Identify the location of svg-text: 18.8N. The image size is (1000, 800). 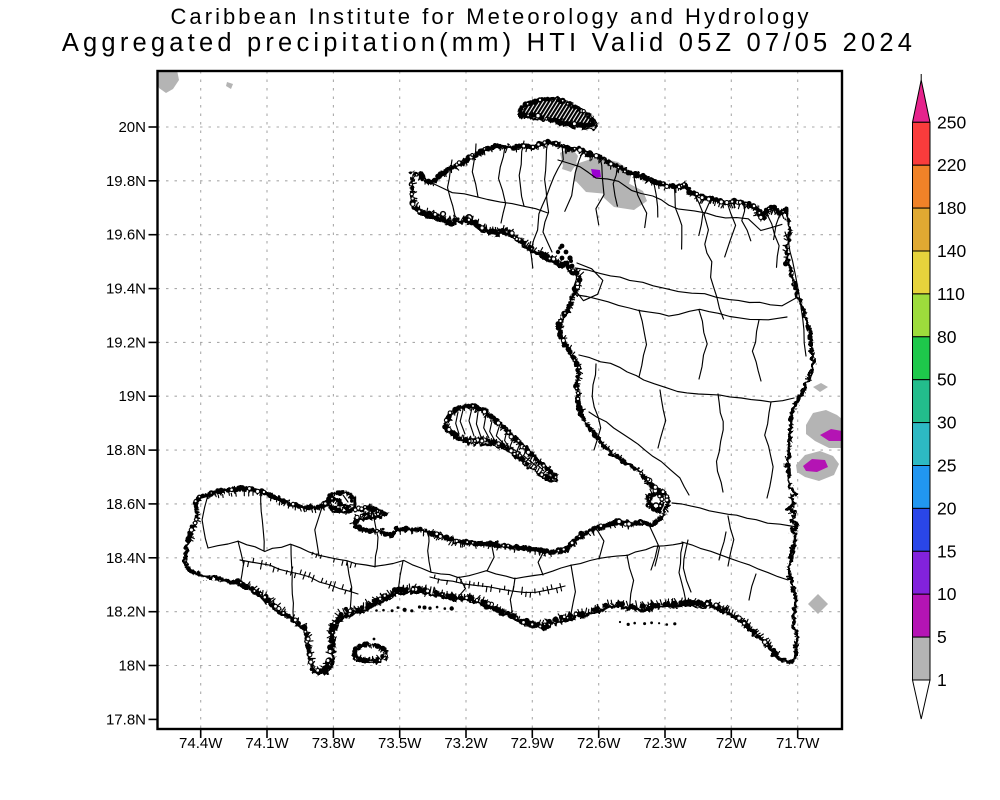
(126, 450).